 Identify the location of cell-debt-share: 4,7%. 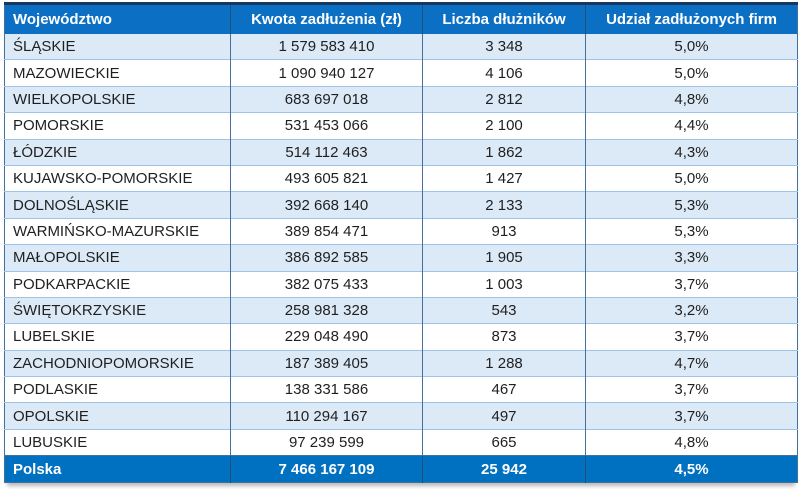
(691, 363).